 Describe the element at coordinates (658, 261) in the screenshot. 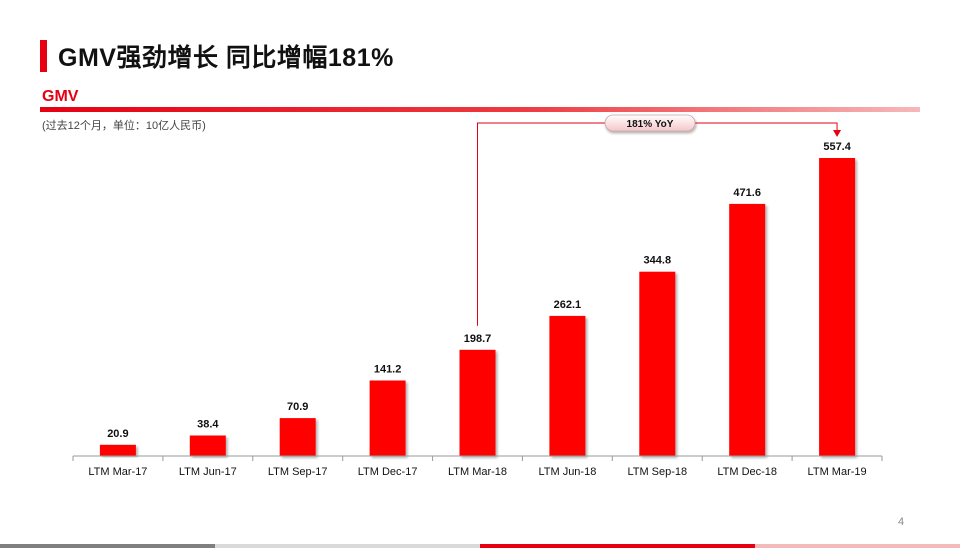

I see `value-label-6: 344.8` at that location.